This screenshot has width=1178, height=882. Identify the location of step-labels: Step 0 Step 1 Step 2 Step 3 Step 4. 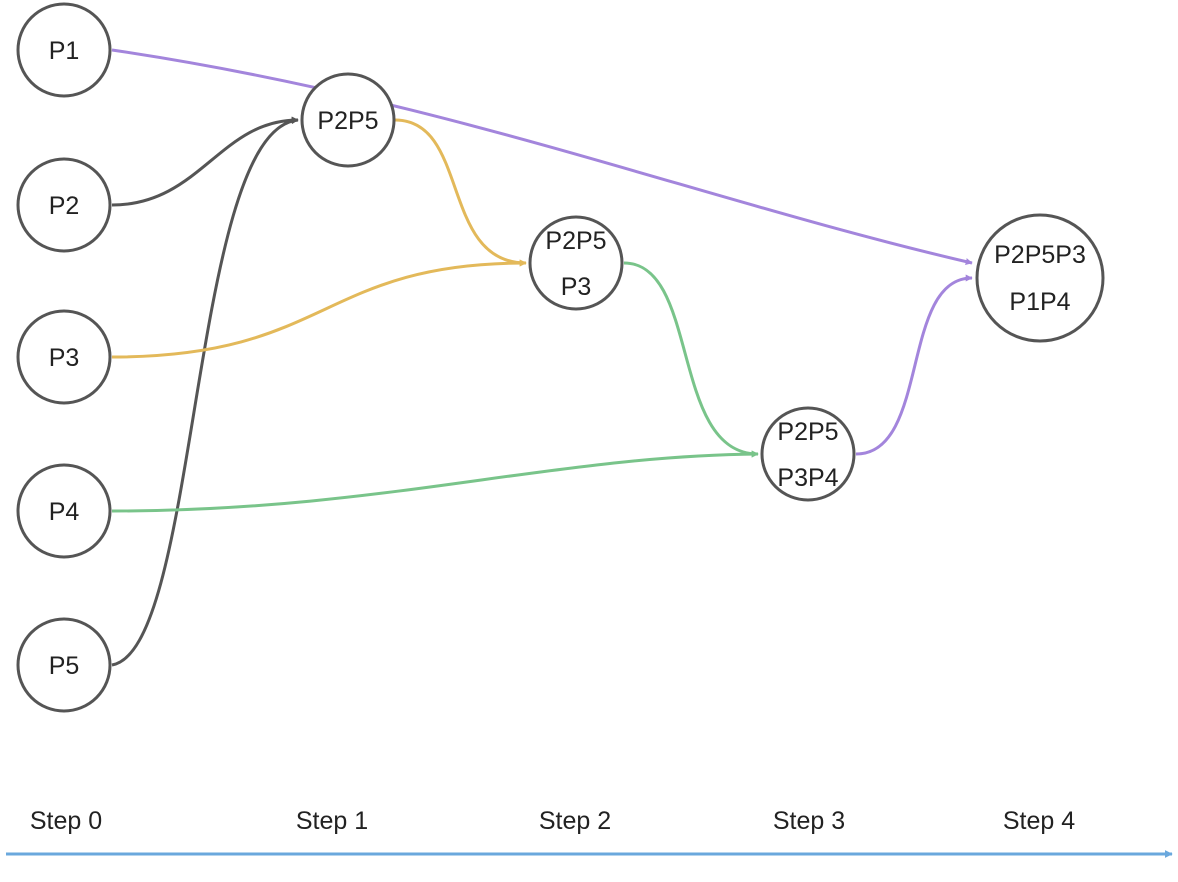
(552, 821).